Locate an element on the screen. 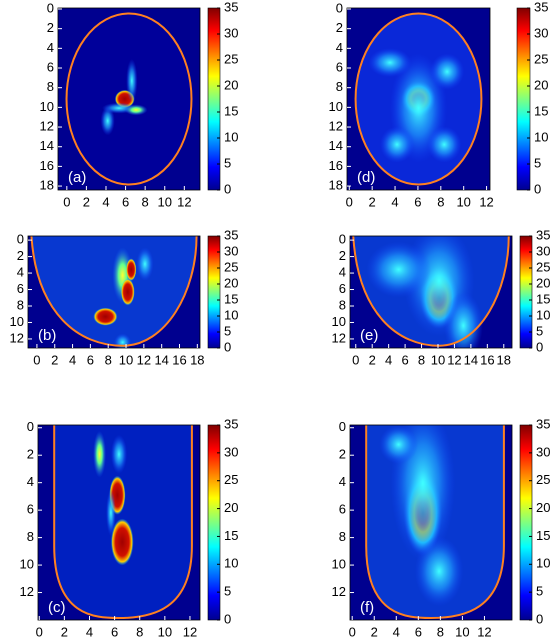 The image size is (555, 637). panel: 0 2 4 6 8 10 12 0 2 4 6 8 10 12 (f) 0 5 10 15 20 25 30 35 is located at coordinates (441, 526).